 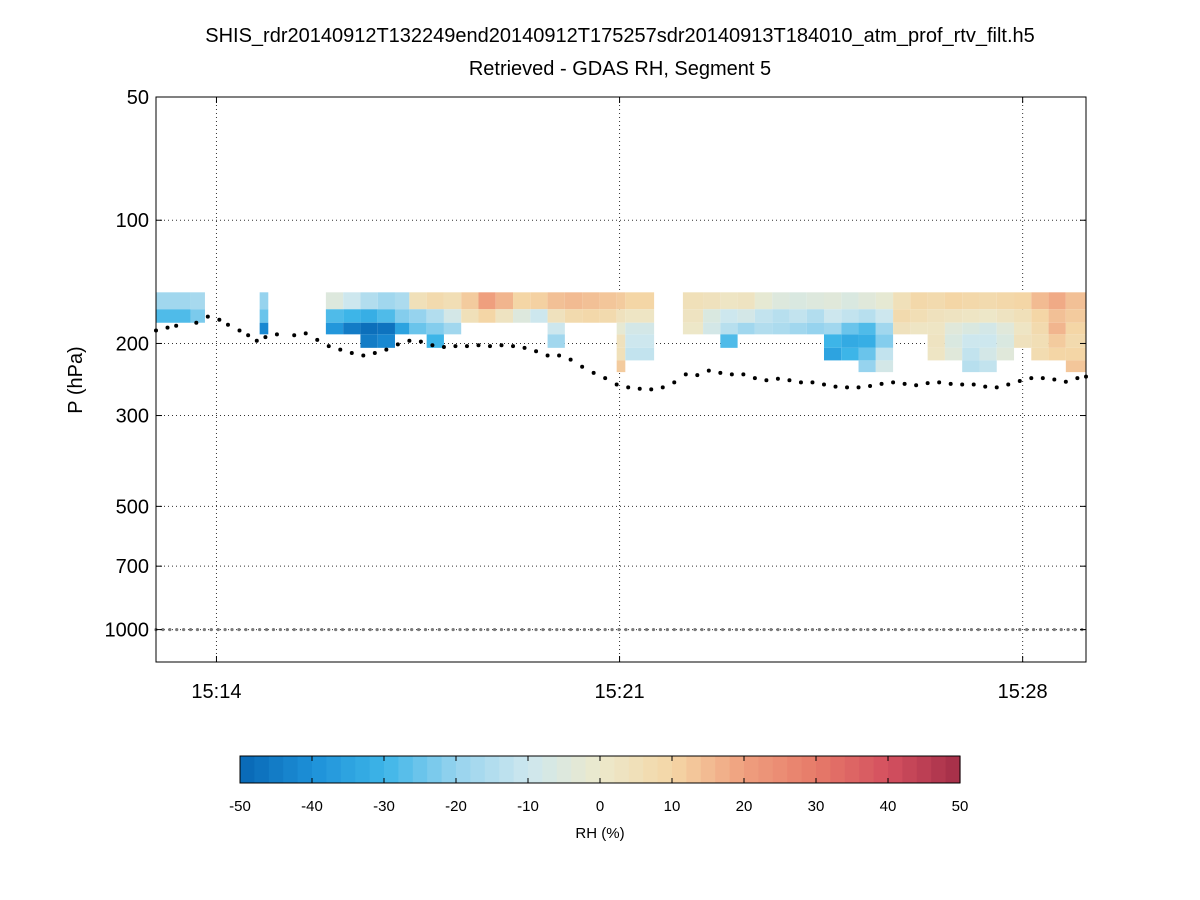 I want to click on y-tick-label: 300, so click(x=132, y=417).